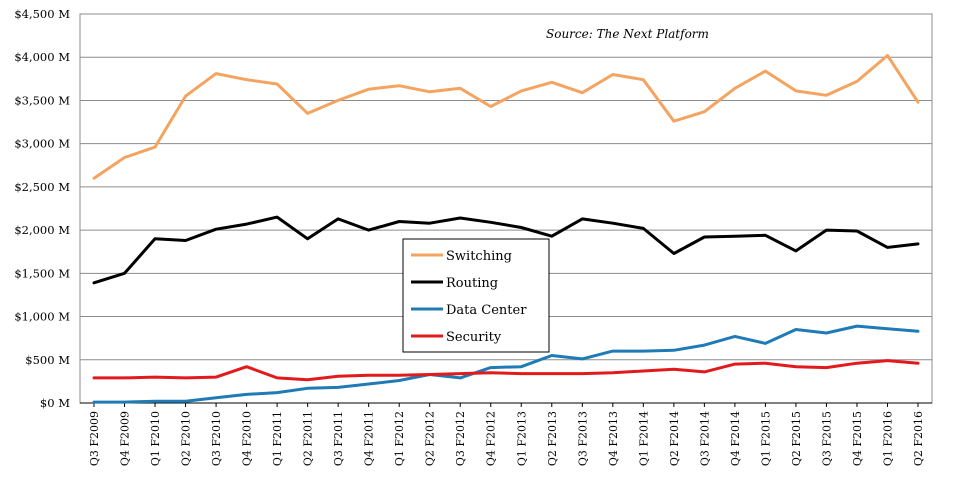 This screenshot has height=490, width=959. Describe the element at coordinates (474, 337) in the screenshot. I see `legend-label-security: Security` at that location.